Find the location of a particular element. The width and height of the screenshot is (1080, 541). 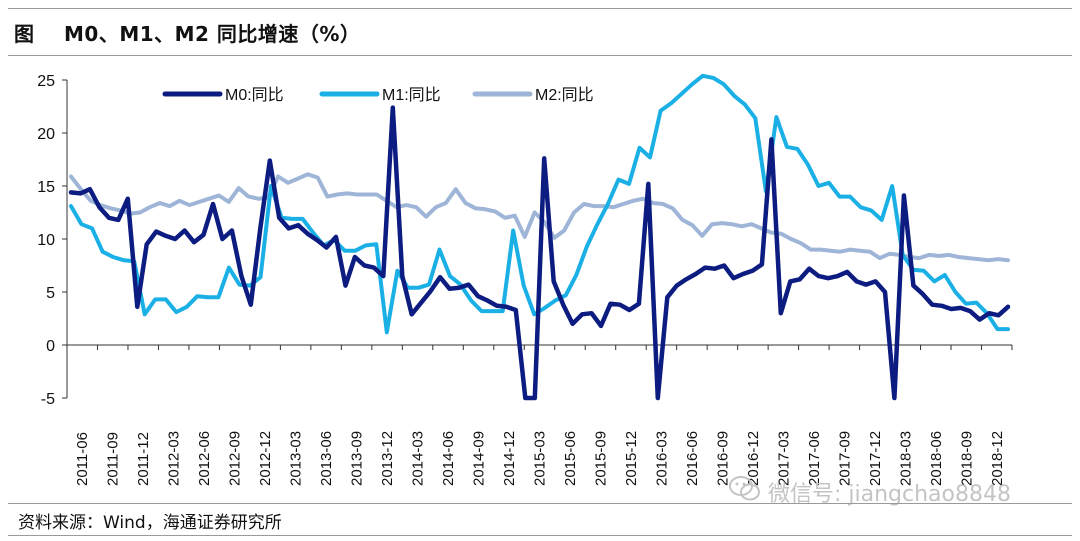

source-rule is located at coordinates (540, 503).